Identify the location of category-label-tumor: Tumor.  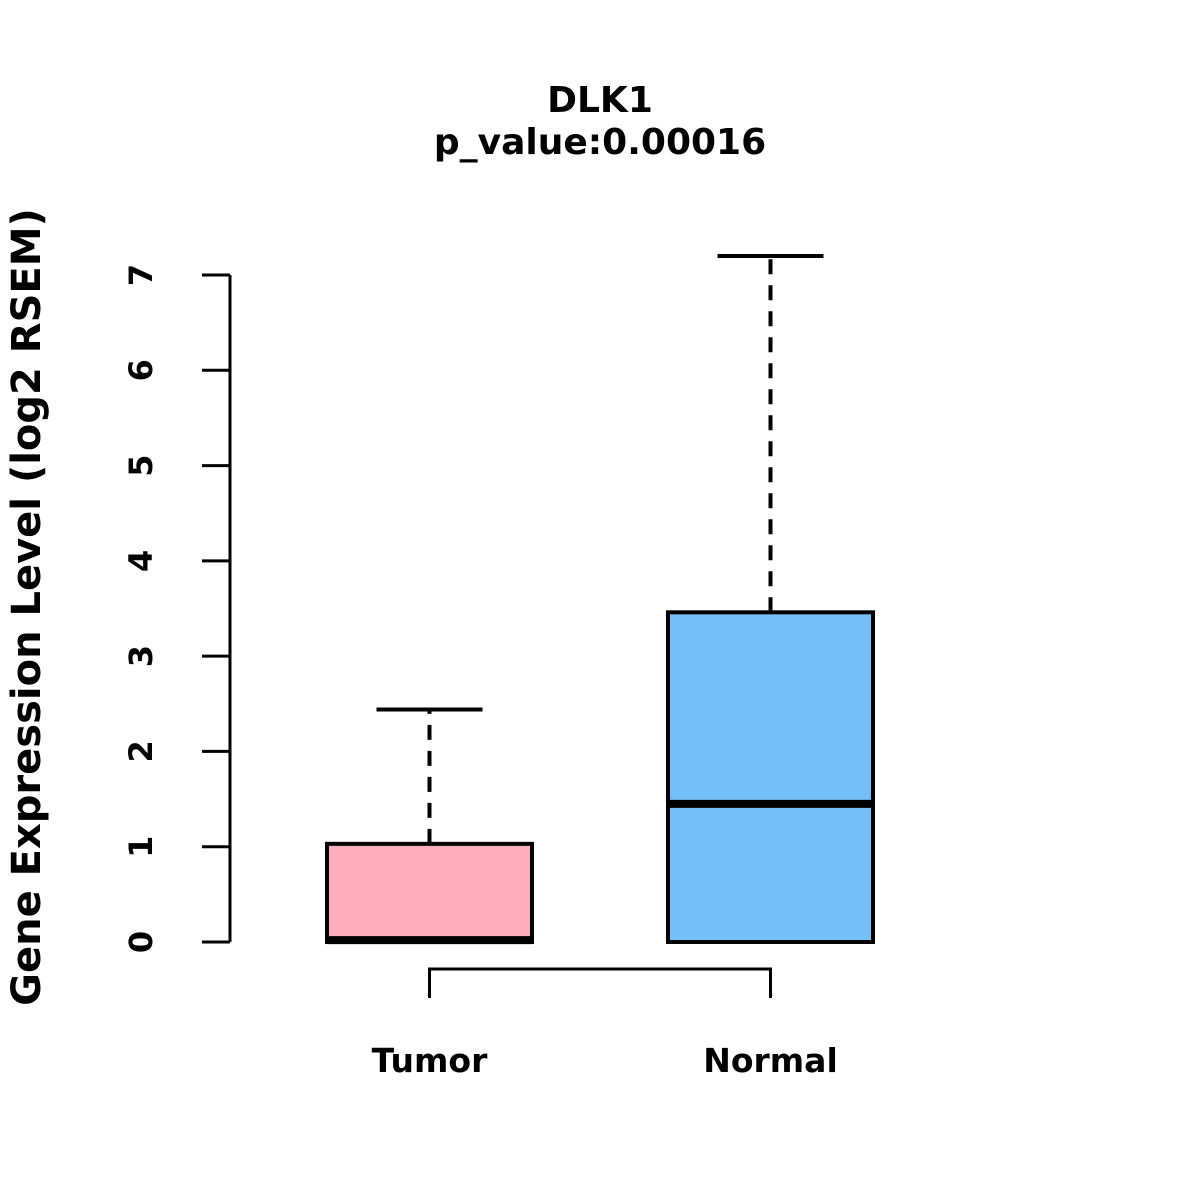
(430, 1060).